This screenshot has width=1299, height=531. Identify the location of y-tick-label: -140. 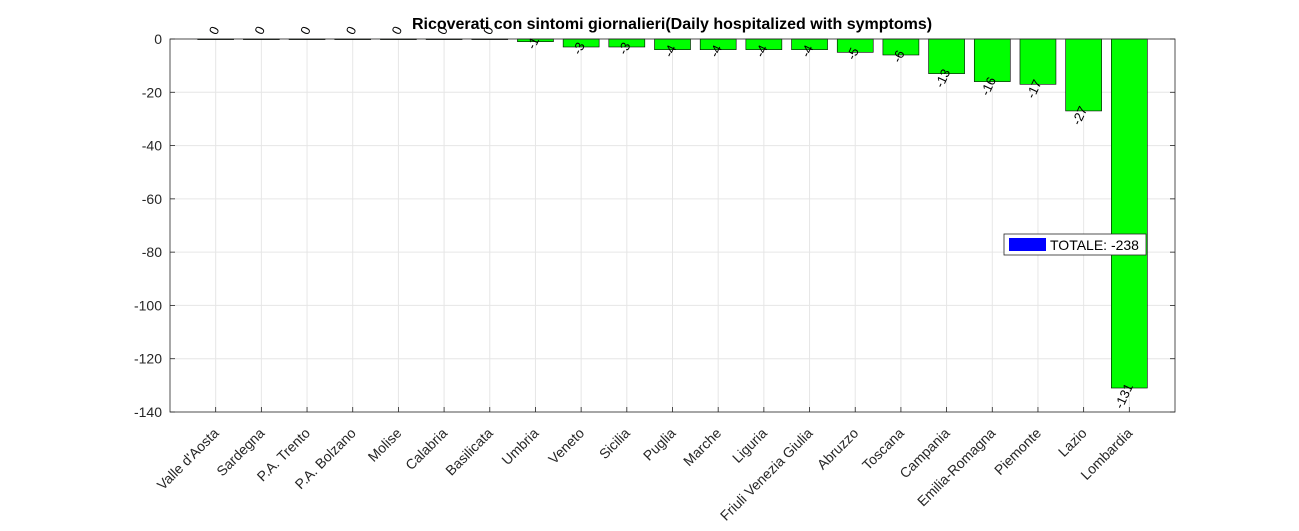
(148, 412).